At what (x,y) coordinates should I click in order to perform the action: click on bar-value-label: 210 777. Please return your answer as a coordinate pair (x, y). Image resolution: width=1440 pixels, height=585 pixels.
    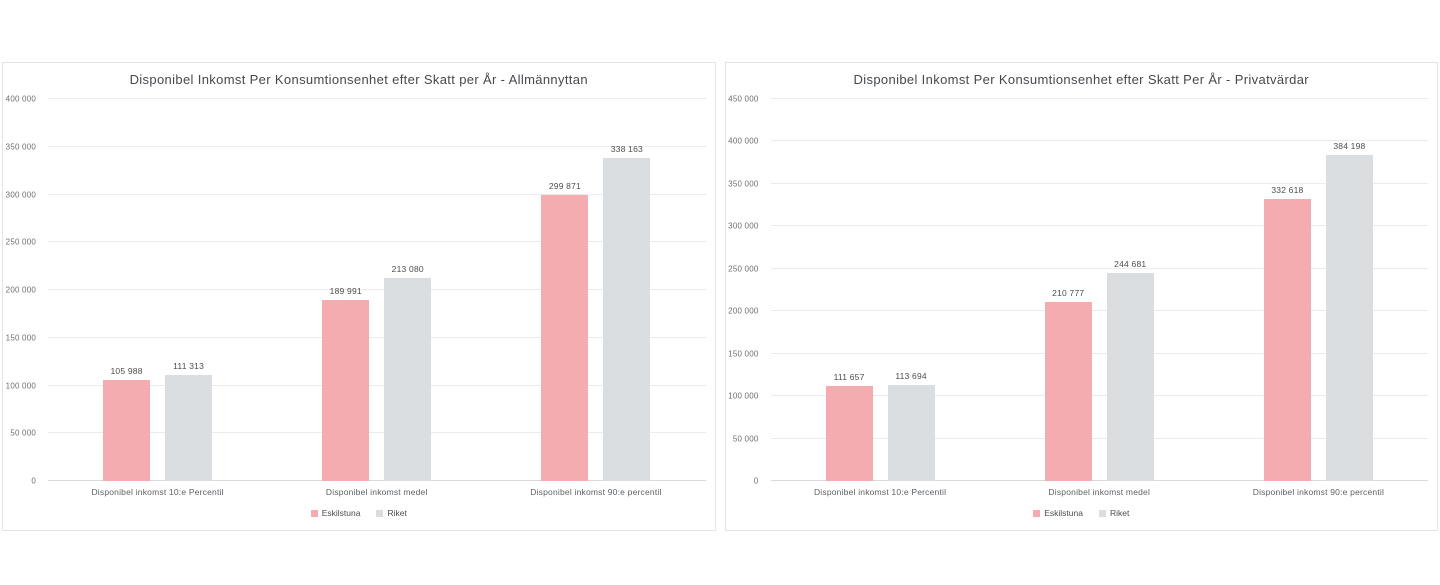
    Looking at the image, I should click on (1068, 293).